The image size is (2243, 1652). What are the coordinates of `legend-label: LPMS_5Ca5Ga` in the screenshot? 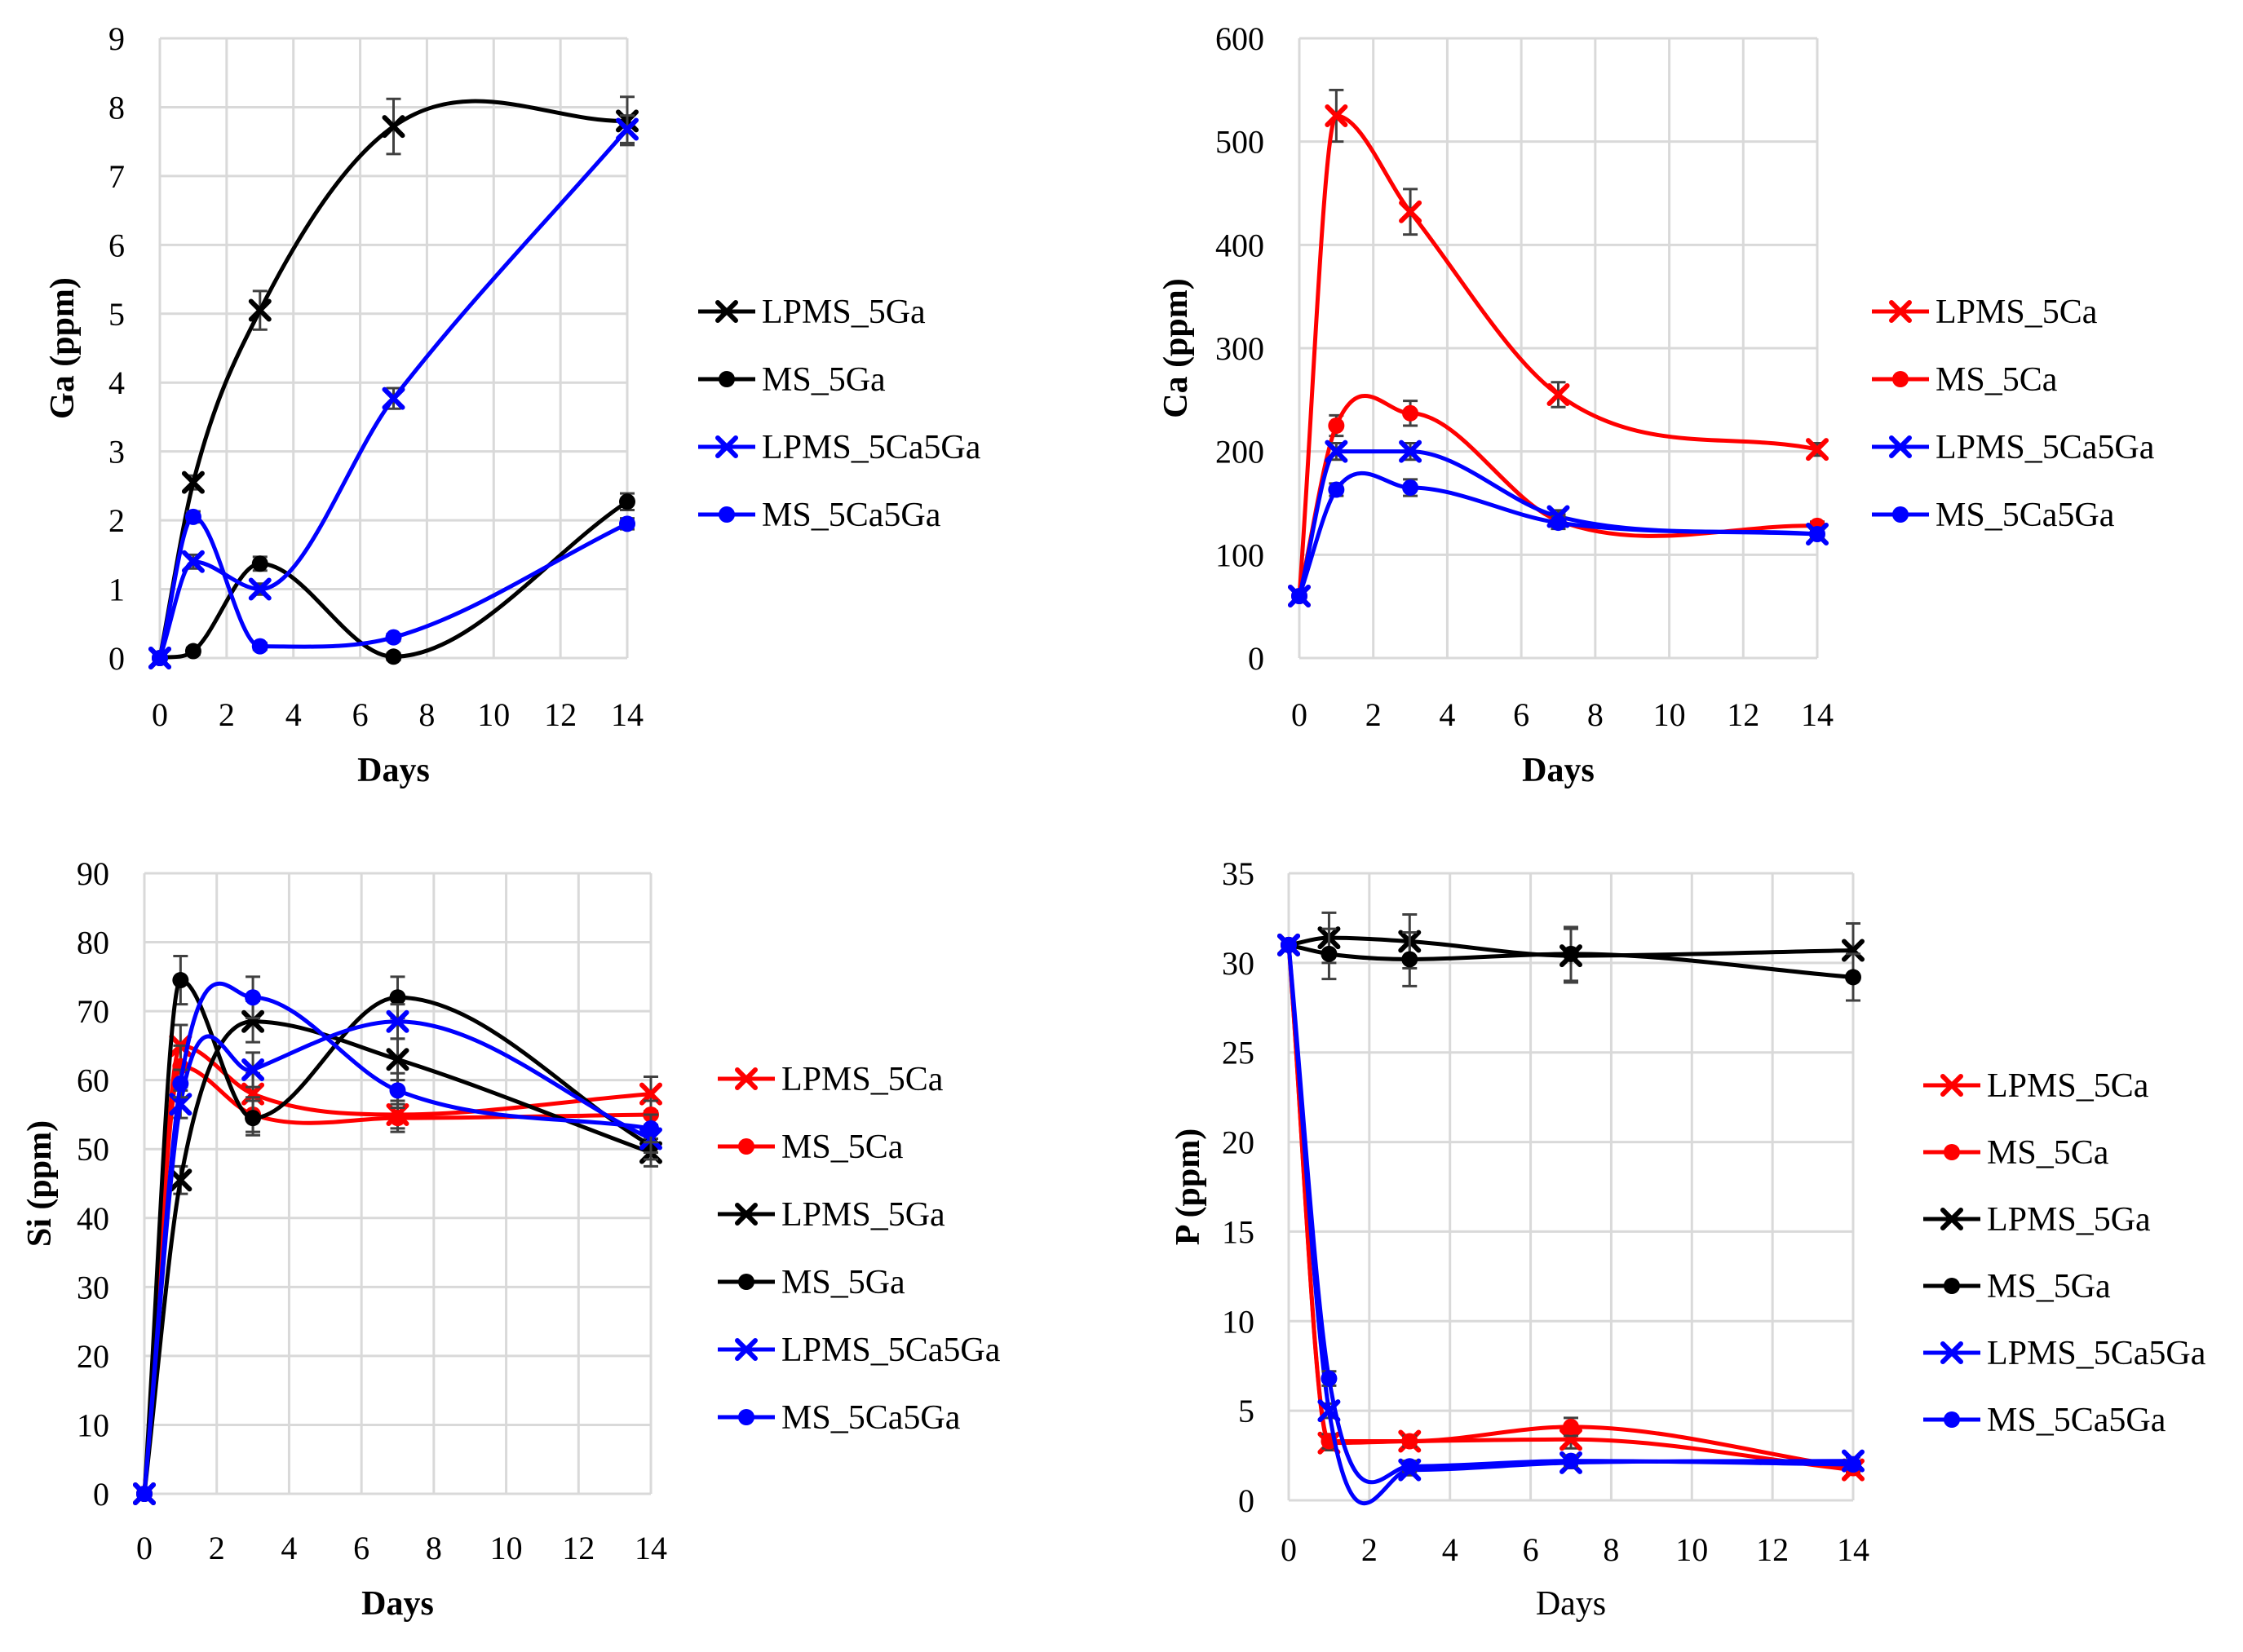 It's located at (891, 1350).